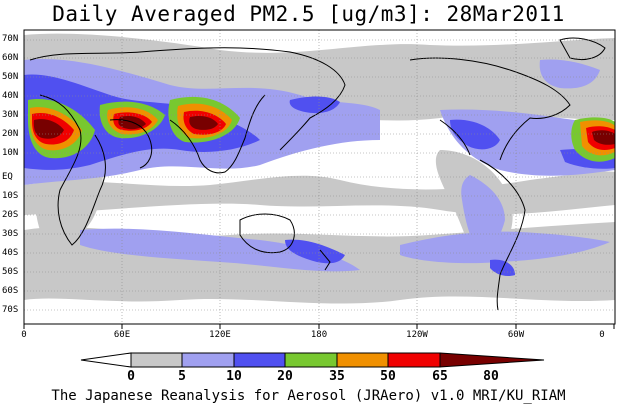 The height and width of the screenshot is (410, 617). What do you see at coordinates (10, 153) in the screenshot?
I see `lat-label: 10N` at bounding box center [10, 153].